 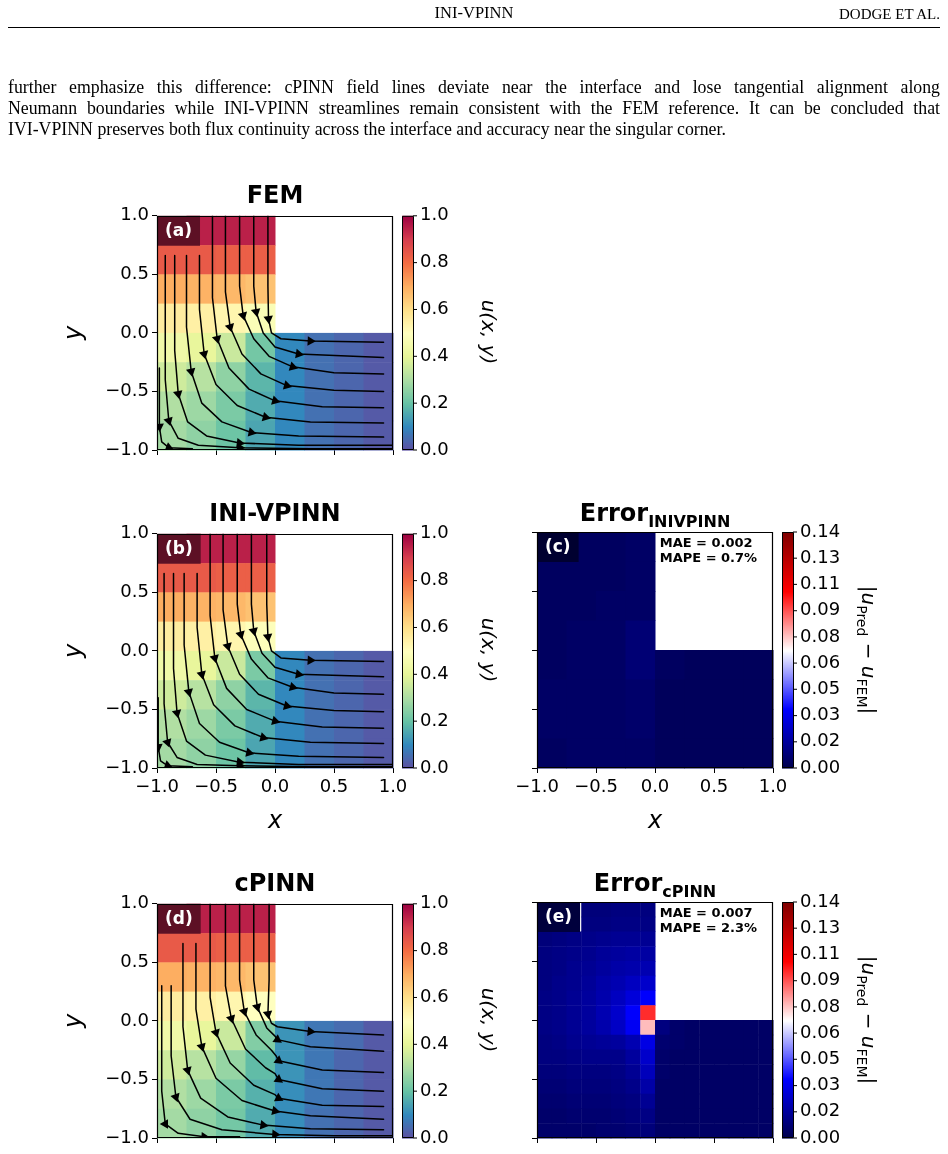 What do you see at coordinates (179, 229) in the screenshot?
I see `annotation: (a)` at bounding box center [179, 229].